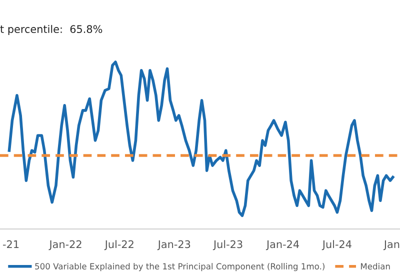  I want to click on x-tick-label: Jul-22, so click(119, 245).